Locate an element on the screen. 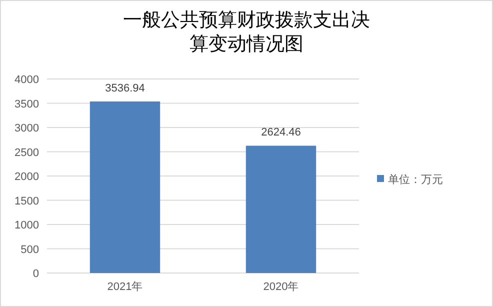  y-tick-label: 3000 is located at coordinates (26, 128).